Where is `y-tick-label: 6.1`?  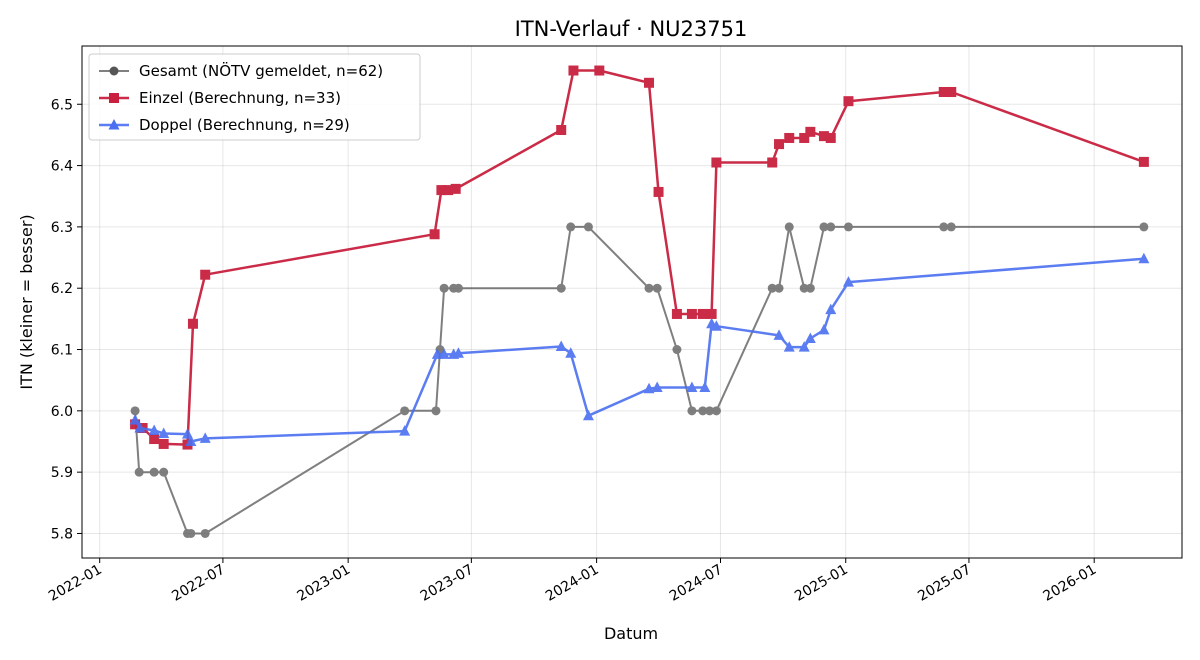 y-tick-label: 6.1 is located at coordinates (62, 351).